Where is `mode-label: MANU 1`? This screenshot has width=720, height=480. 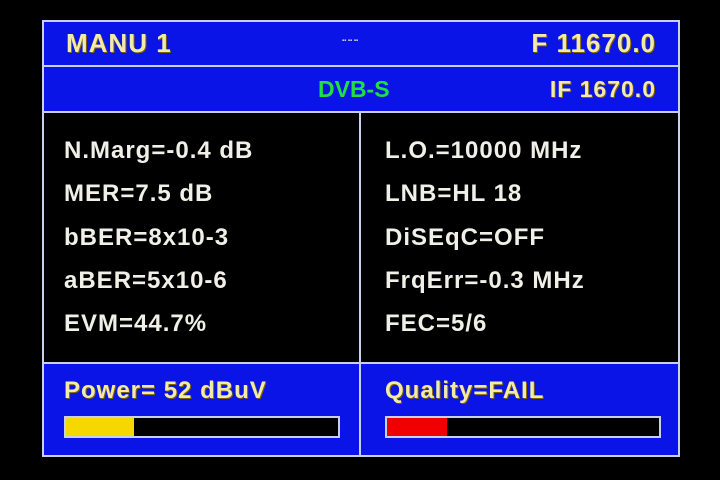 mode-label: MANU 1 is located at coordinates (119, 43).